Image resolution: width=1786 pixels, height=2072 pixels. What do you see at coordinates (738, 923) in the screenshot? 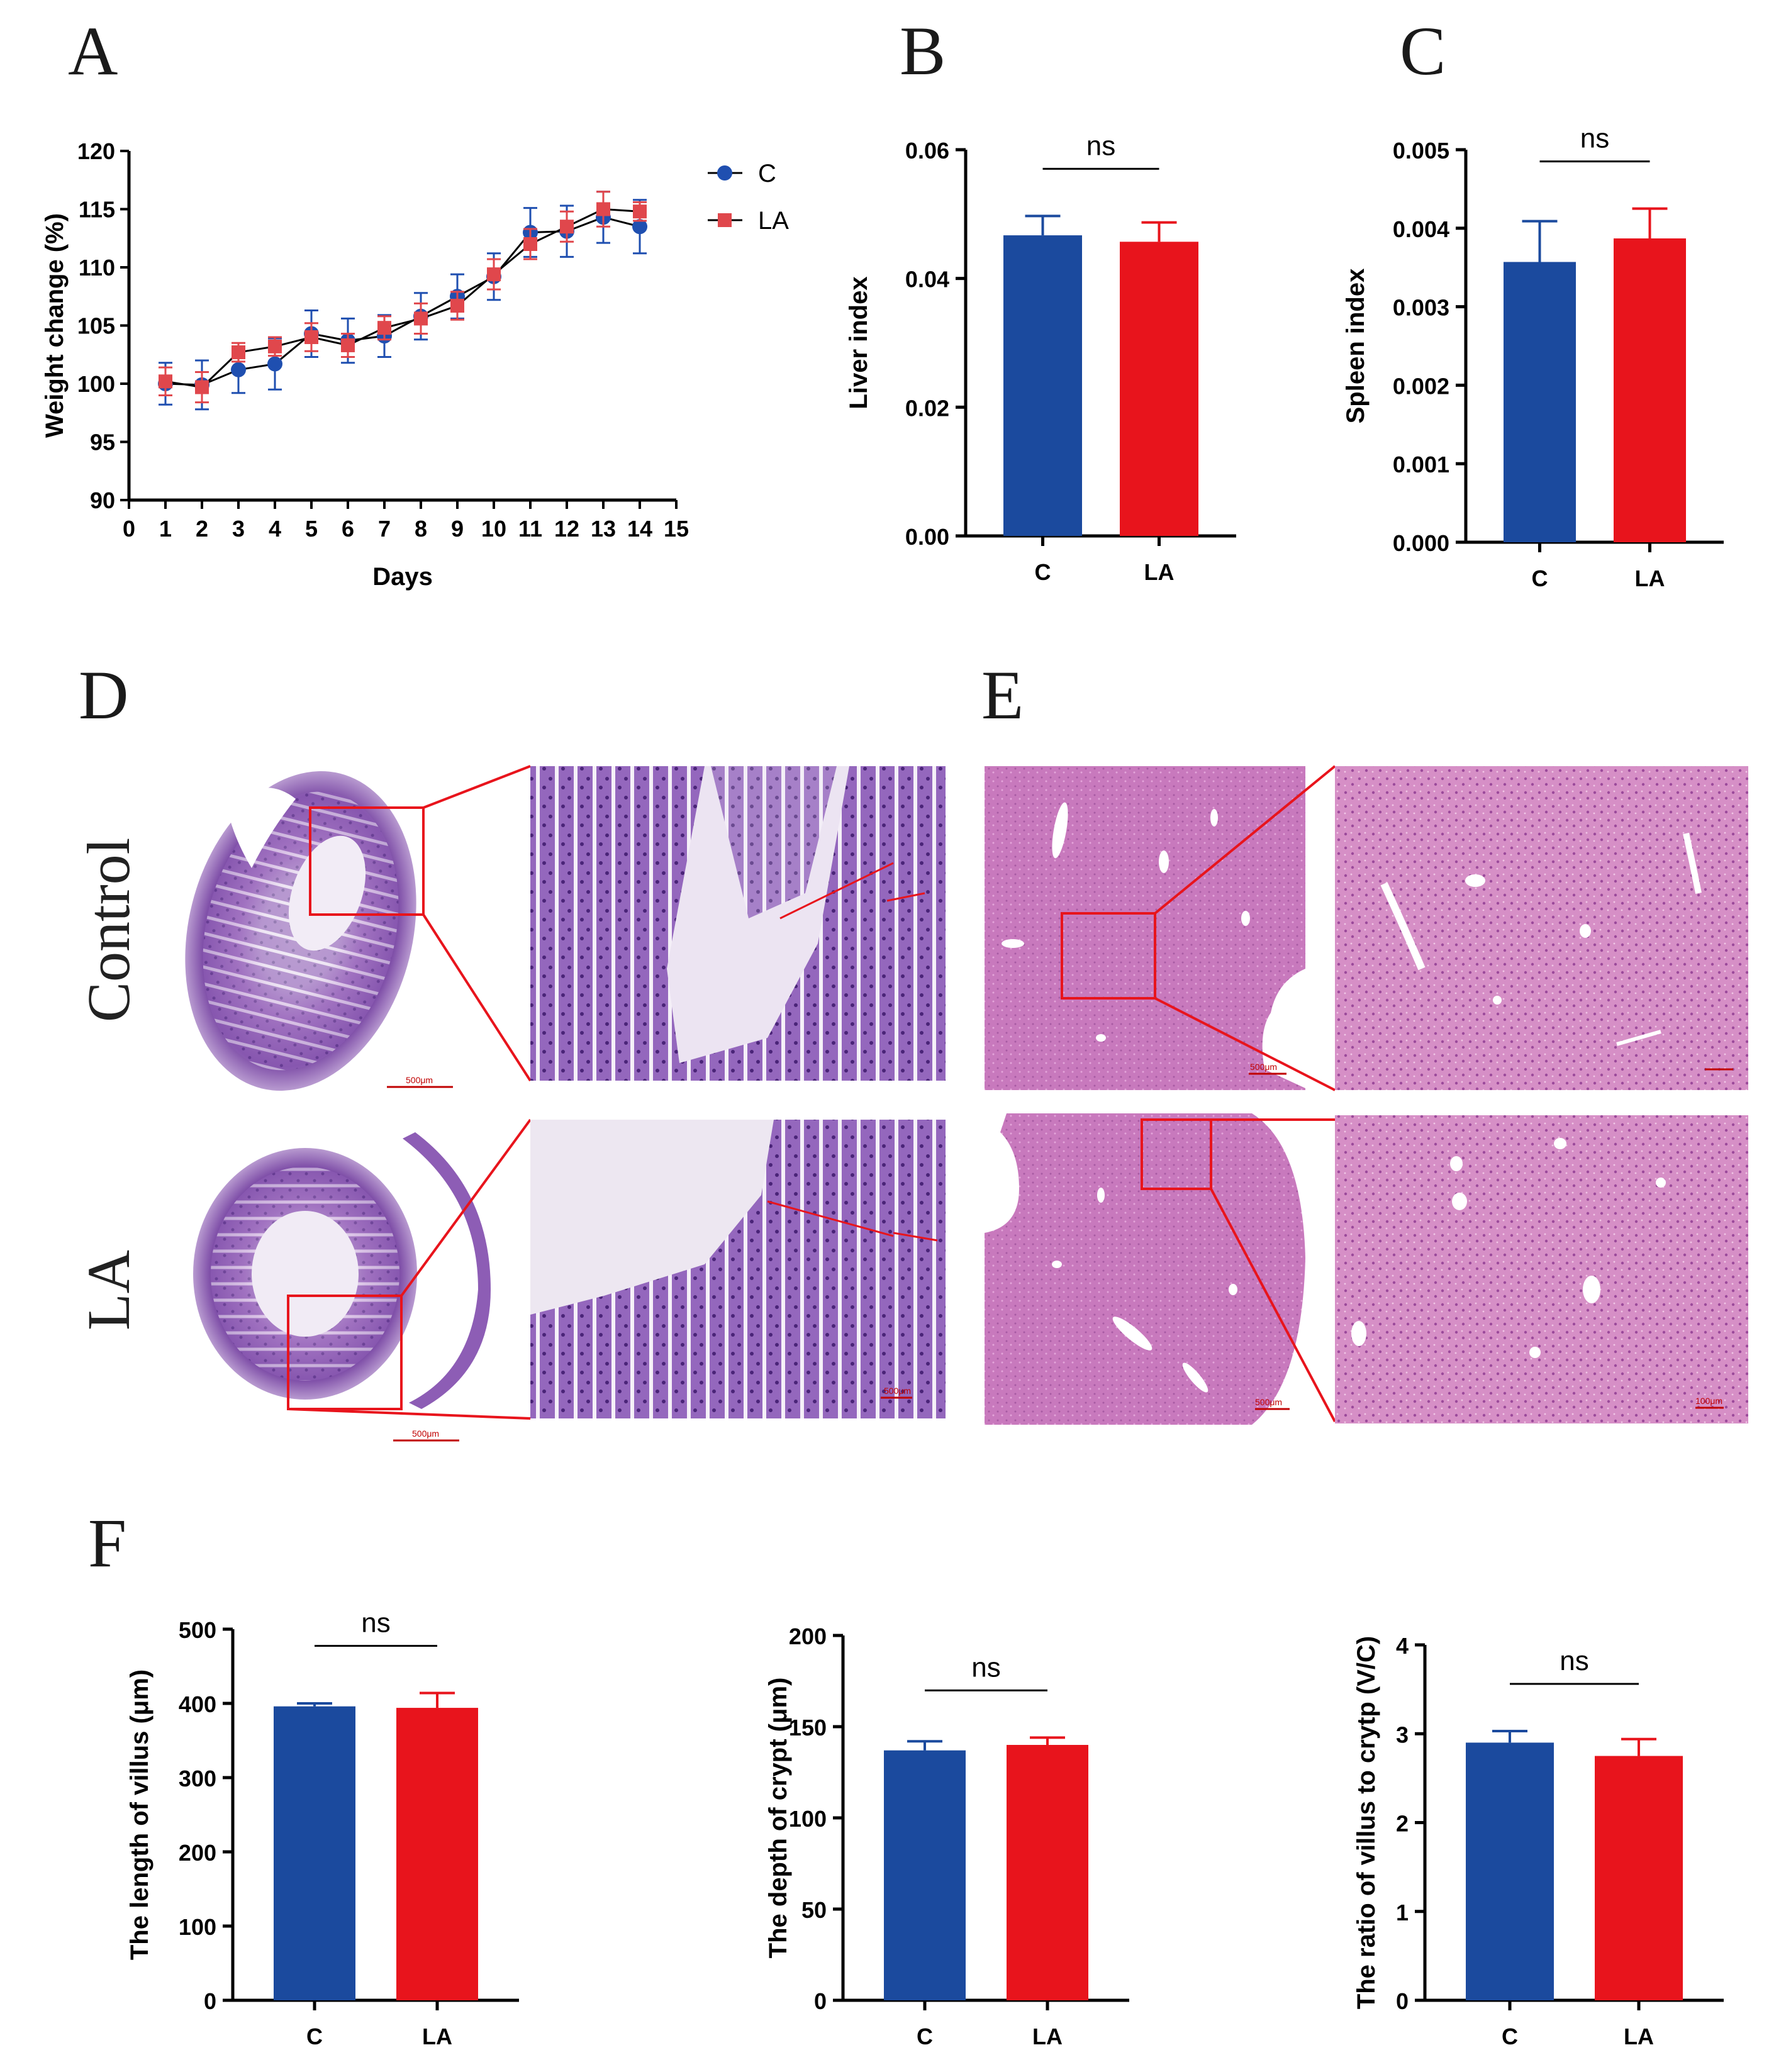
I see `control-intestine-zoom` at bounding box center [738, 923].